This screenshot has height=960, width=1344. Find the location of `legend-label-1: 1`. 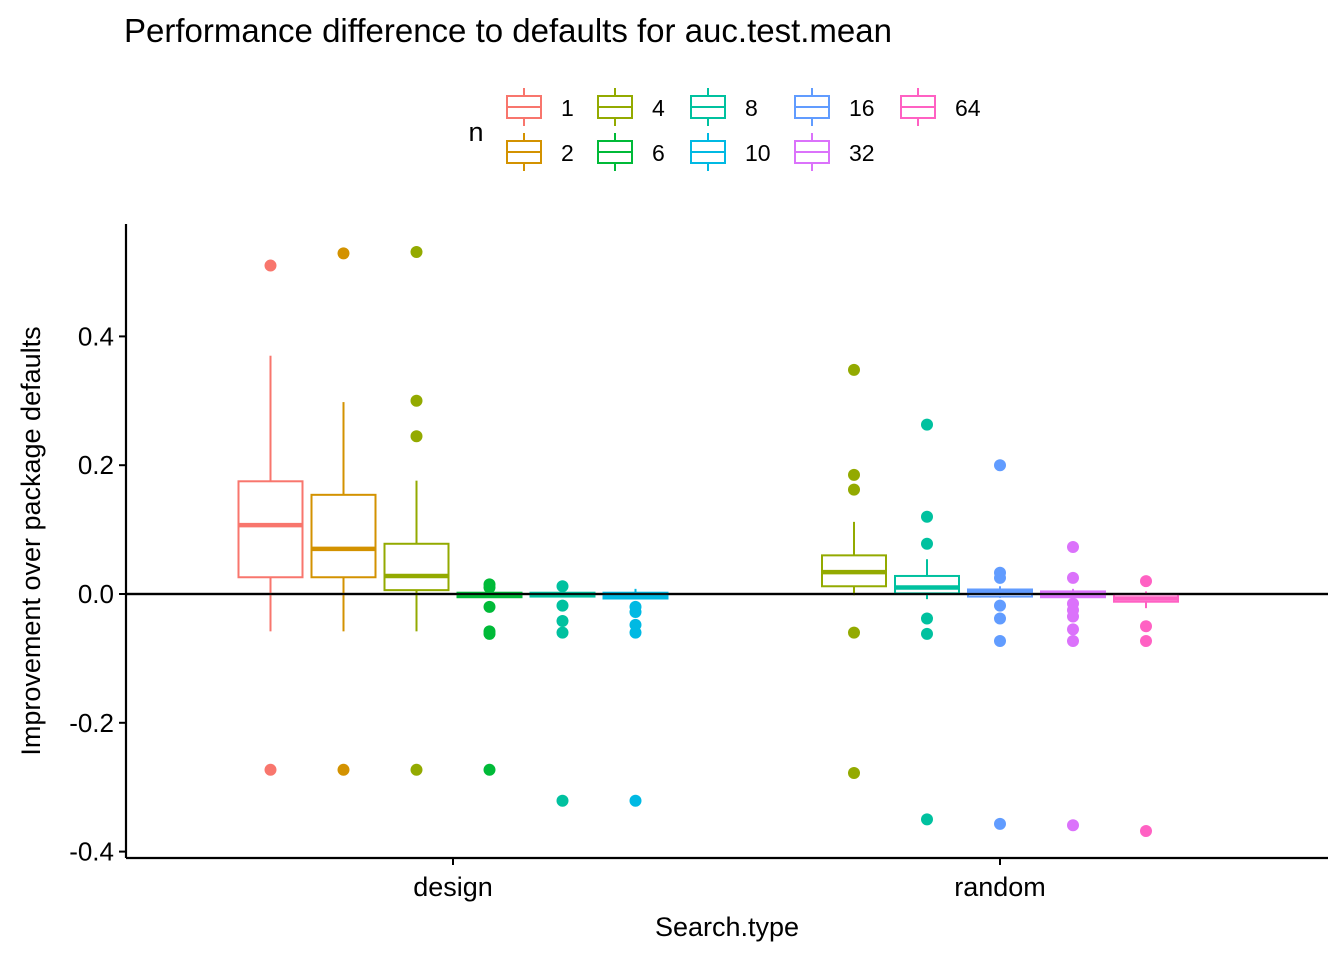

legend-label-1: 1 is located at coordinates (567, 108).